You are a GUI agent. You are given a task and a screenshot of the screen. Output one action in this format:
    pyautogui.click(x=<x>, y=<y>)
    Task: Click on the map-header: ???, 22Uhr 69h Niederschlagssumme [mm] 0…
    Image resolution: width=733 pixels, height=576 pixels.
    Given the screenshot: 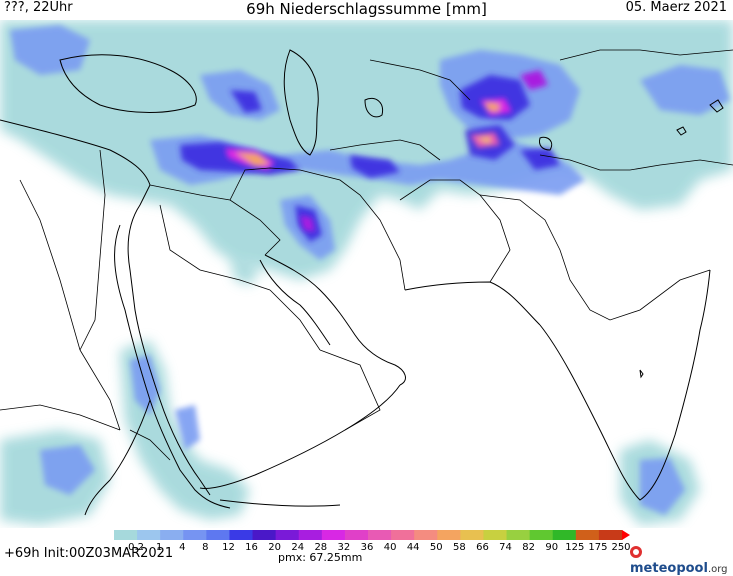 What is the action you would take?
    pyautogui.click(x=366, y=10)
    